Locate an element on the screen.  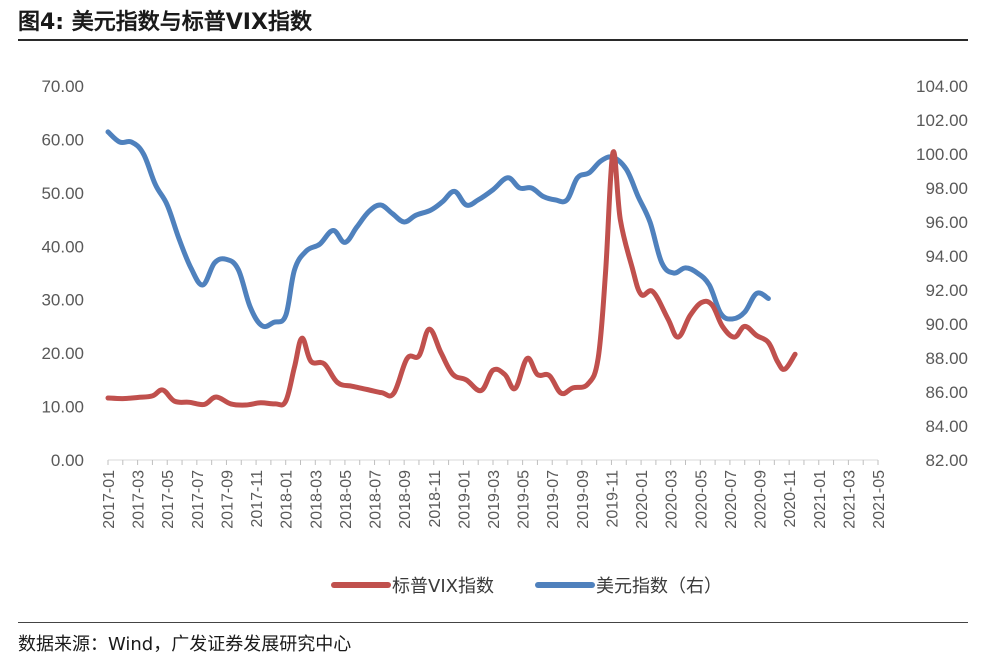
x-axis-tick-label: 2019-01 is located at coordinates (464, 499).